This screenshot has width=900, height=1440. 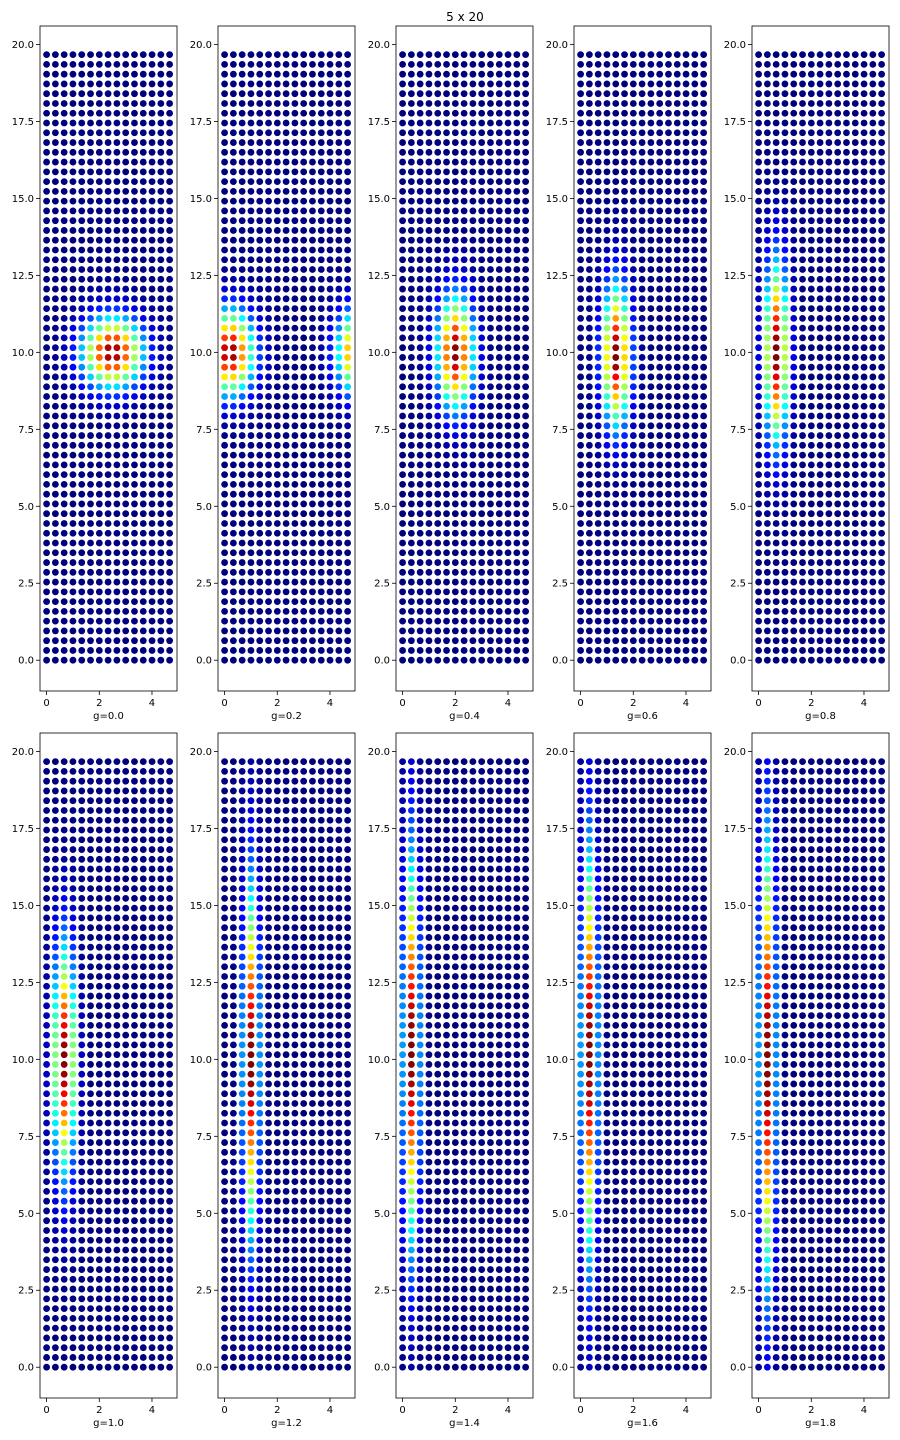 What do you see at coordinates (642, 357) in the screenshot?
I see `scatter-points` at bounding box center [642, 357].